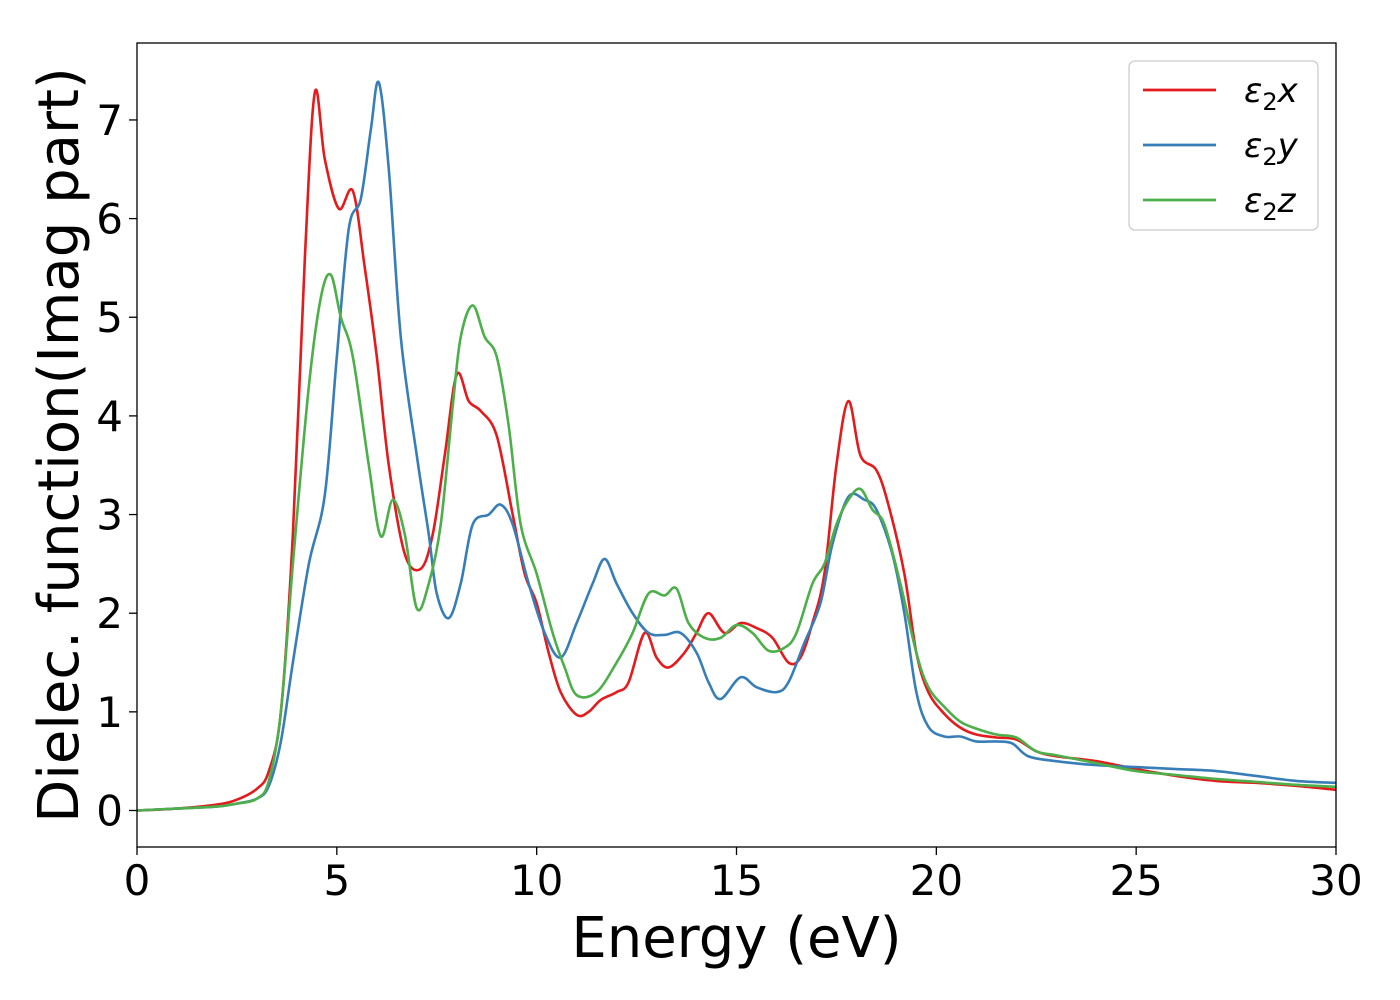 Image resolution: width=1400 pixels, height=1000 pixels. Describe the element at coordinates (736, 938) in the screenshot. I see `x-axis-title: Energy (eV)` at that location.